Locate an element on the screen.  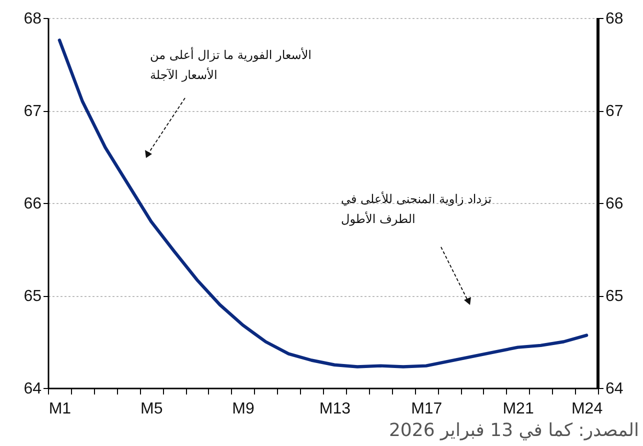
y2-tick-label: 65 is located at coordinates (615, 296).